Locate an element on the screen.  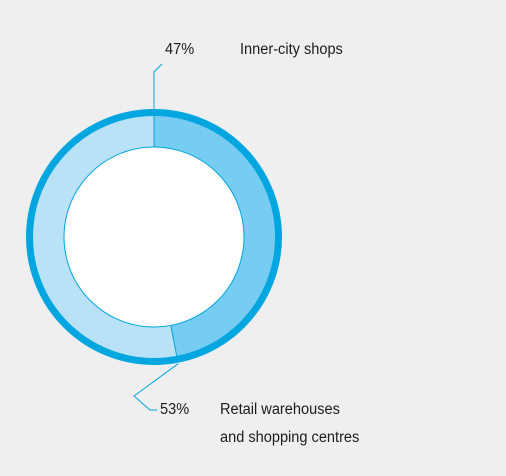
leader-line-retail is located at coordinates (156, 387).